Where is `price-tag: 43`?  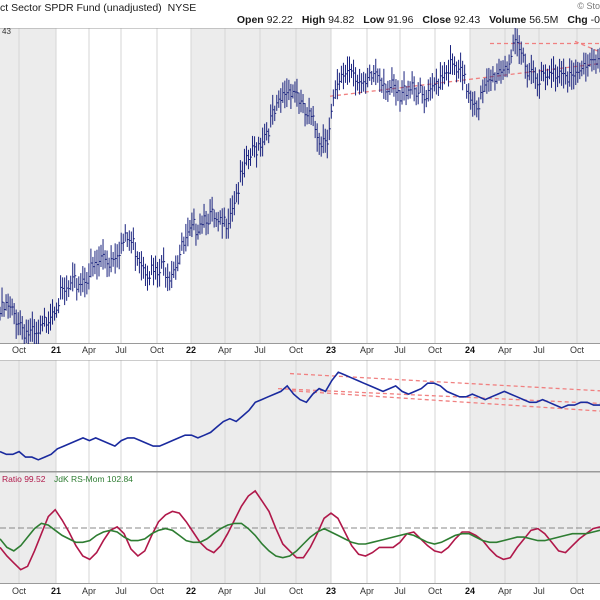
price-tag: 43 is located at coordinates (6, 32).